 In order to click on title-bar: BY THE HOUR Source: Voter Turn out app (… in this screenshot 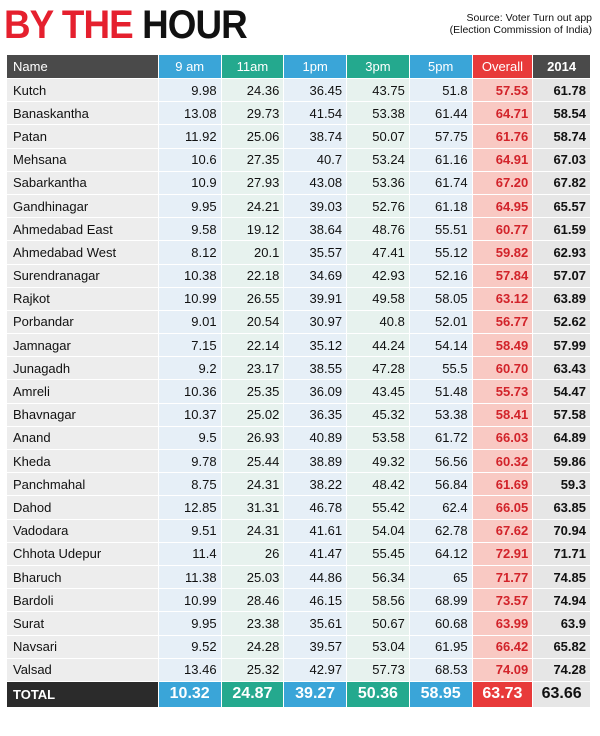, I will do `click(300, 25)`.